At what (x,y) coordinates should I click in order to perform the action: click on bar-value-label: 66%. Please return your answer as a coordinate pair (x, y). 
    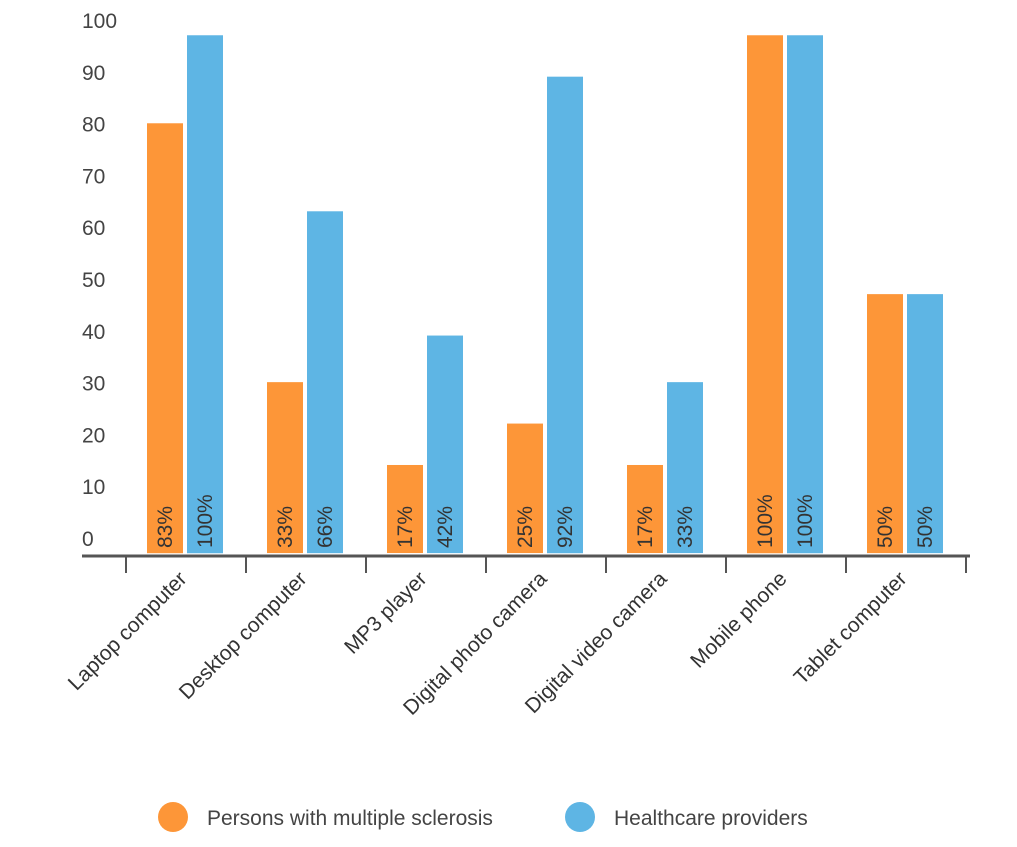
    Looking at the image, I should click on (325, 527).